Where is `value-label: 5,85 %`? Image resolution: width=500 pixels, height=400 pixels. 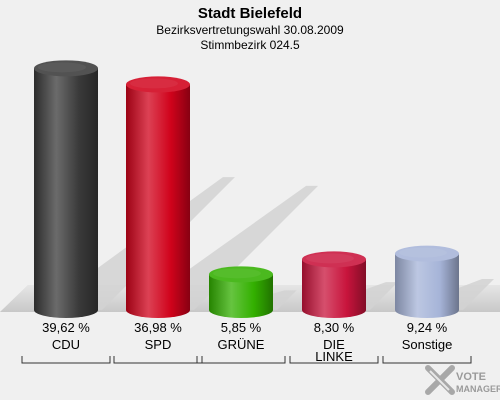
value-label: 5,85 % is located at coordinates (241, 327).